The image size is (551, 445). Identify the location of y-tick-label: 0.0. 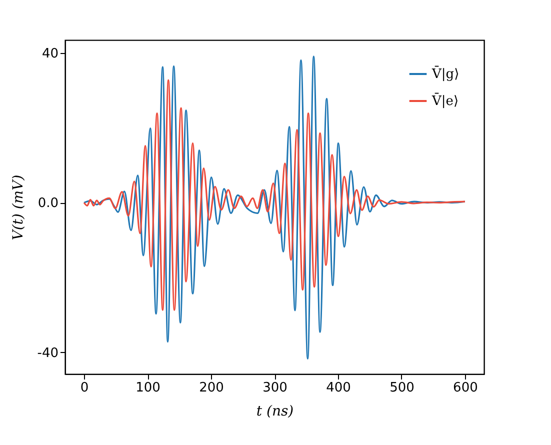
(48, 204).